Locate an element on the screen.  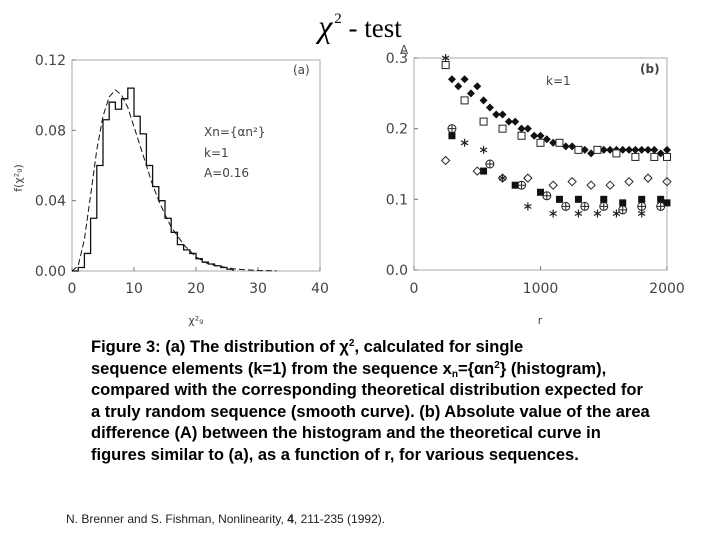
panel-b-annotation-k: k=1 is located at coordinates (558, 81).